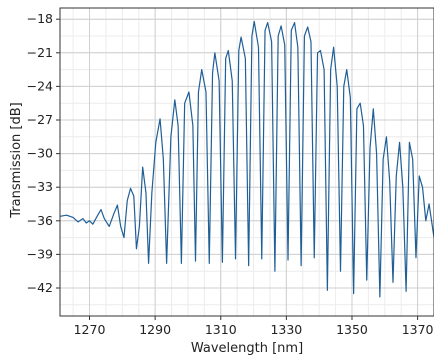  I want to click on y-tick-label: −36, so click(40, 220).